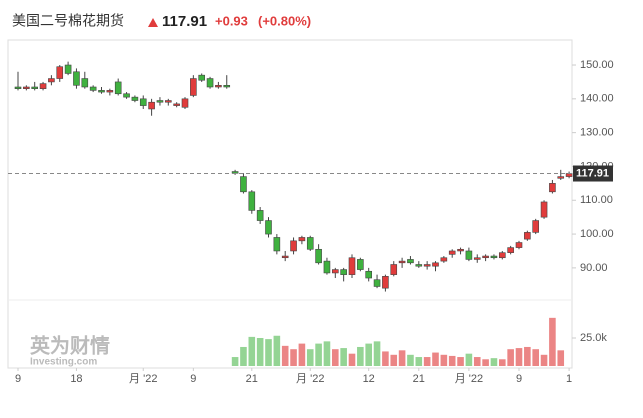 The height and width of the screenshot is (418, 643). Describe the element at coordinates (569, 379) in the screenshot. I see `x-tick-label: 1` at that location.